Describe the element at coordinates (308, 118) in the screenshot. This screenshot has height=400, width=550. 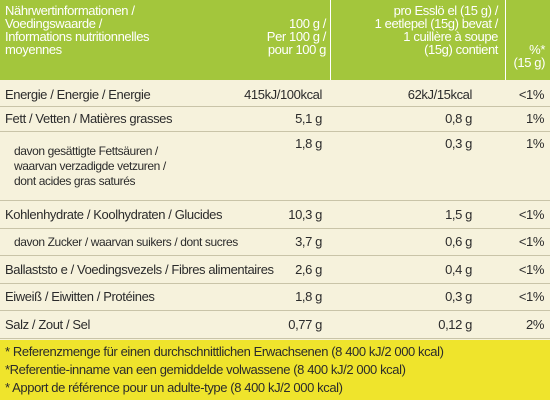
I see `per-100g: 5,1 g` at that location.